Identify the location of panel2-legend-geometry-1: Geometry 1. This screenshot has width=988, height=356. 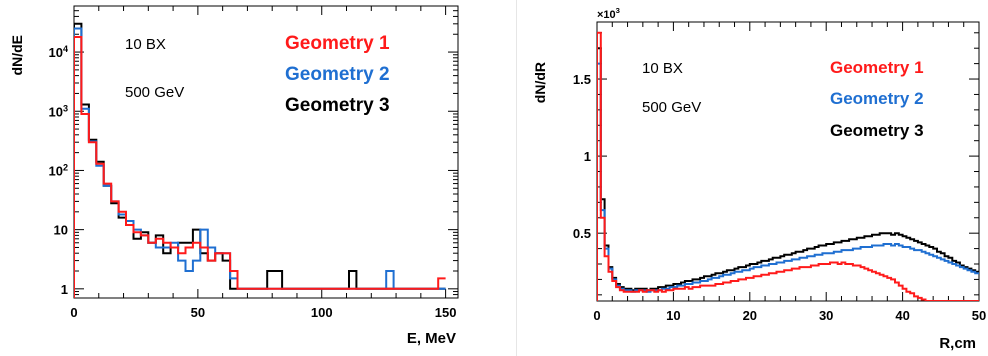
(877, 67).